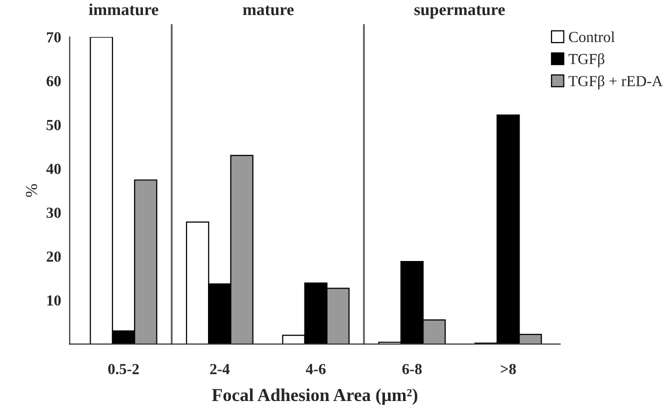 The height and width of the screenshot is (416, 670). What do you see at coordinates (268, 11) in the screenshot?
I see `text: mature` at bounding box center [268, 11].